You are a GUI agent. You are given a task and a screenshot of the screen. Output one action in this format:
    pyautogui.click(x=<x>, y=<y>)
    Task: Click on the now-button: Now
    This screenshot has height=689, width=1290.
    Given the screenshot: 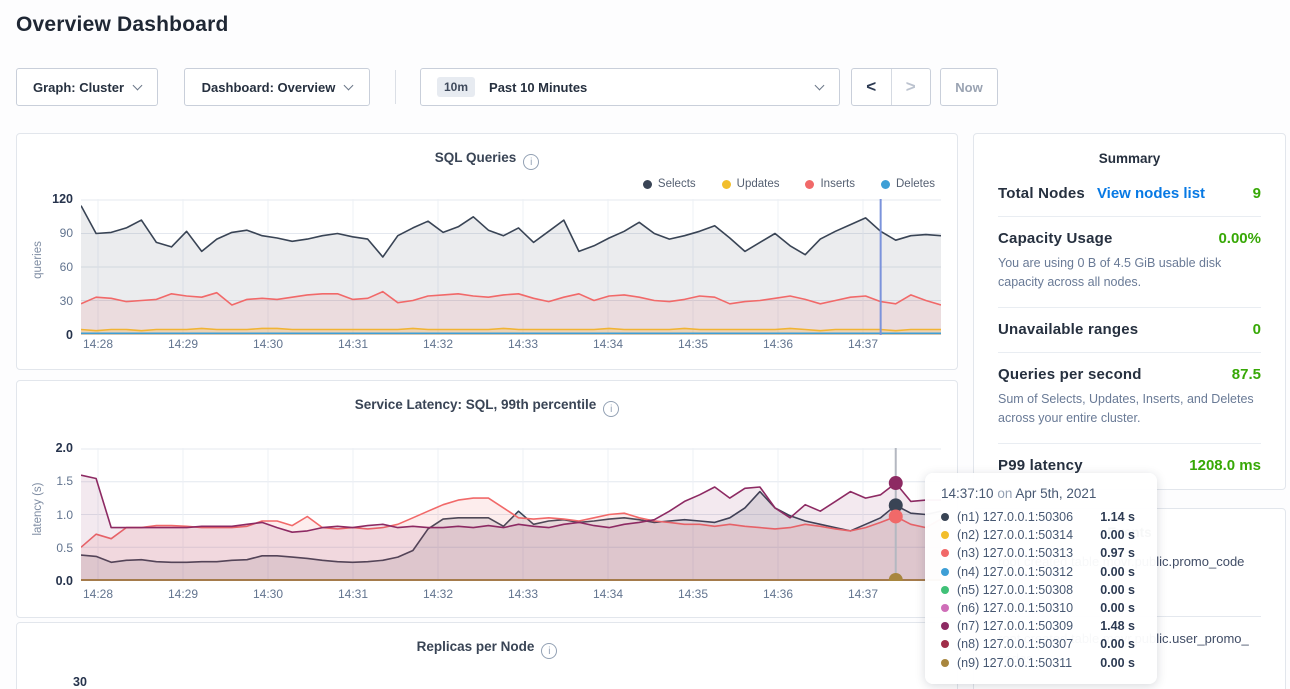 What is the action you would take?
    pyautogui.click(x=969, y=87)
    